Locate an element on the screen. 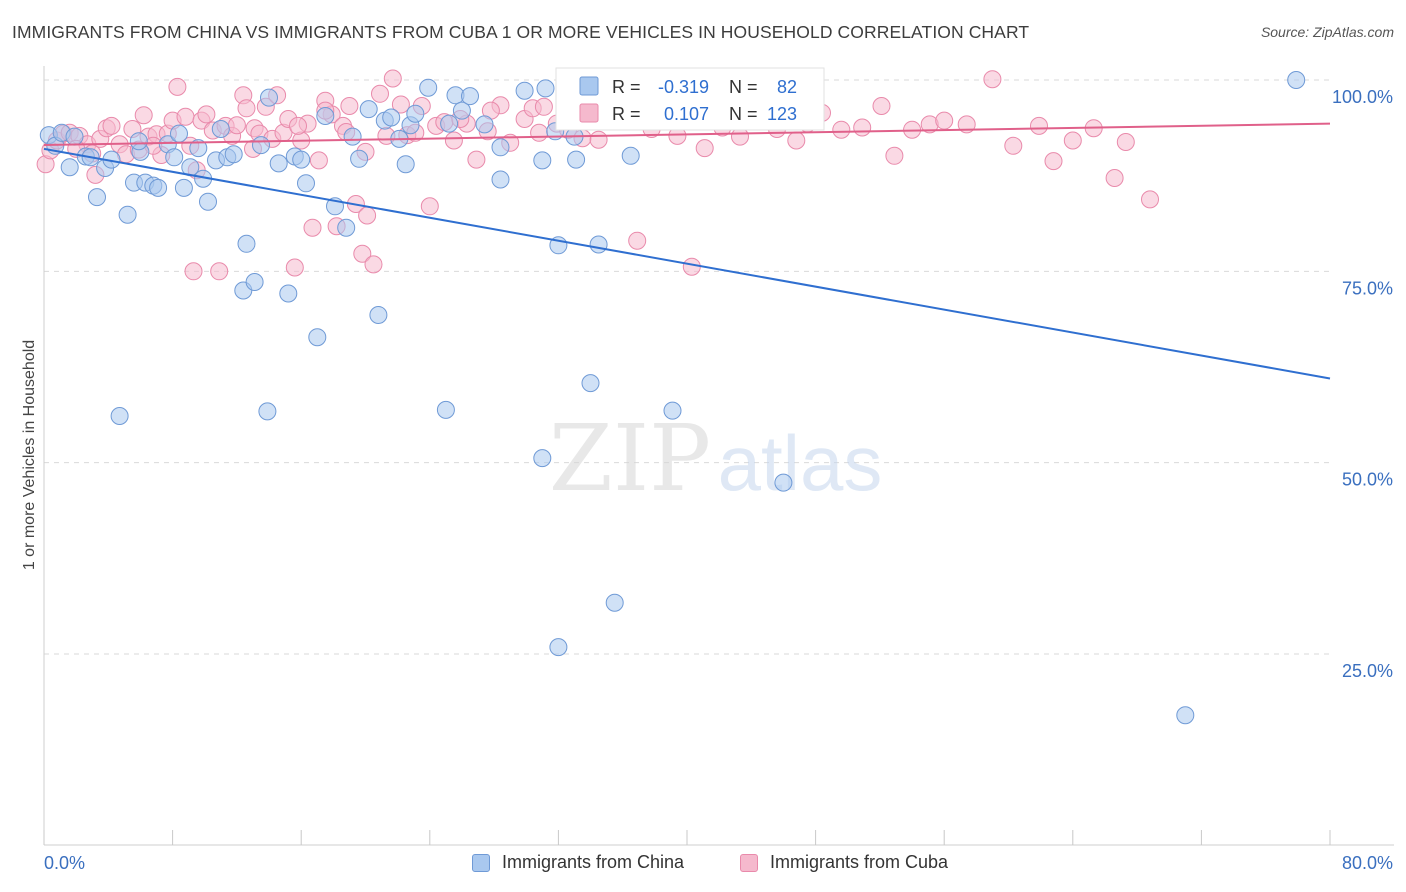 This screenshot has height=892, width=1406. y-tick-label-0: 100.0% is located at coordinates (1362, 97).